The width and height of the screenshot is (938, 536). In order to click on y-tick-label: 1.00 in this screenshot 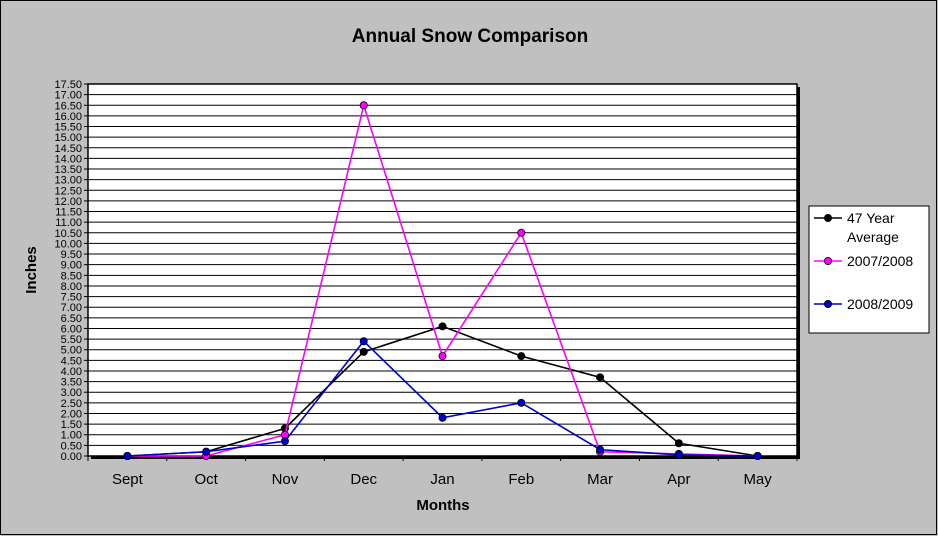, I will do `click(71, 436)`.